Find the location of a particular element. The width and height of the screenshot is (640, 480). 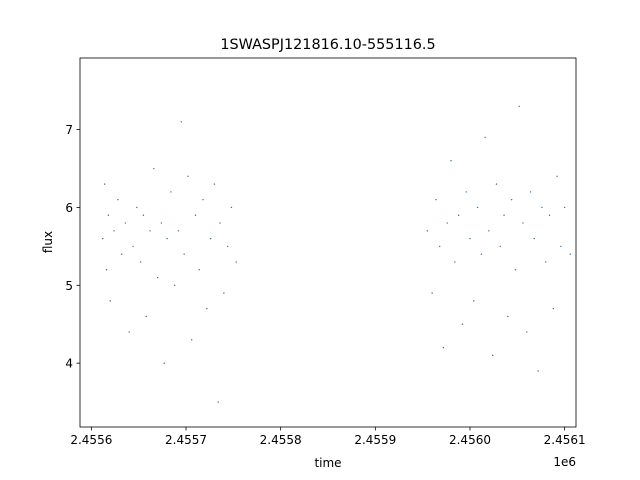

y-axis-ticks: 4 5 6 7 is located at coordinates (72, 247).